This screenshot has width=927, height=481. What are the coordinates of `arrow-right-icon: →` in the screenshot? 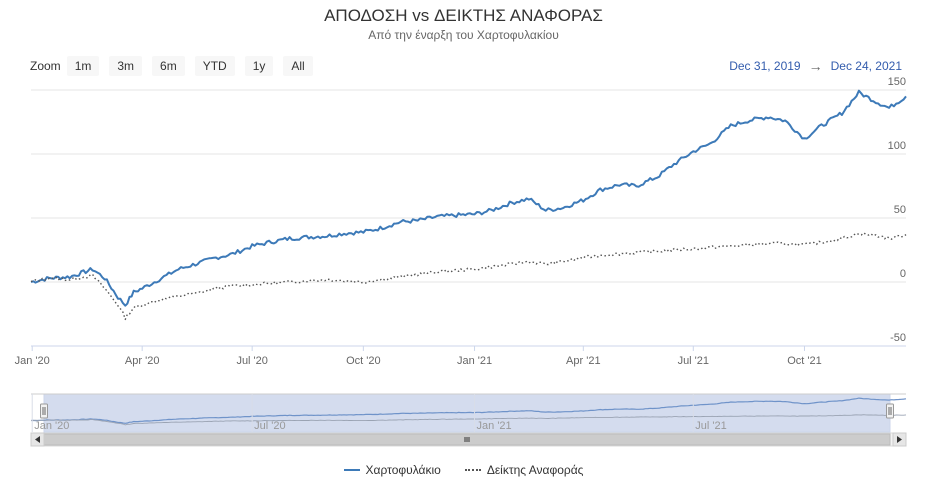 It's located at (815, 66).